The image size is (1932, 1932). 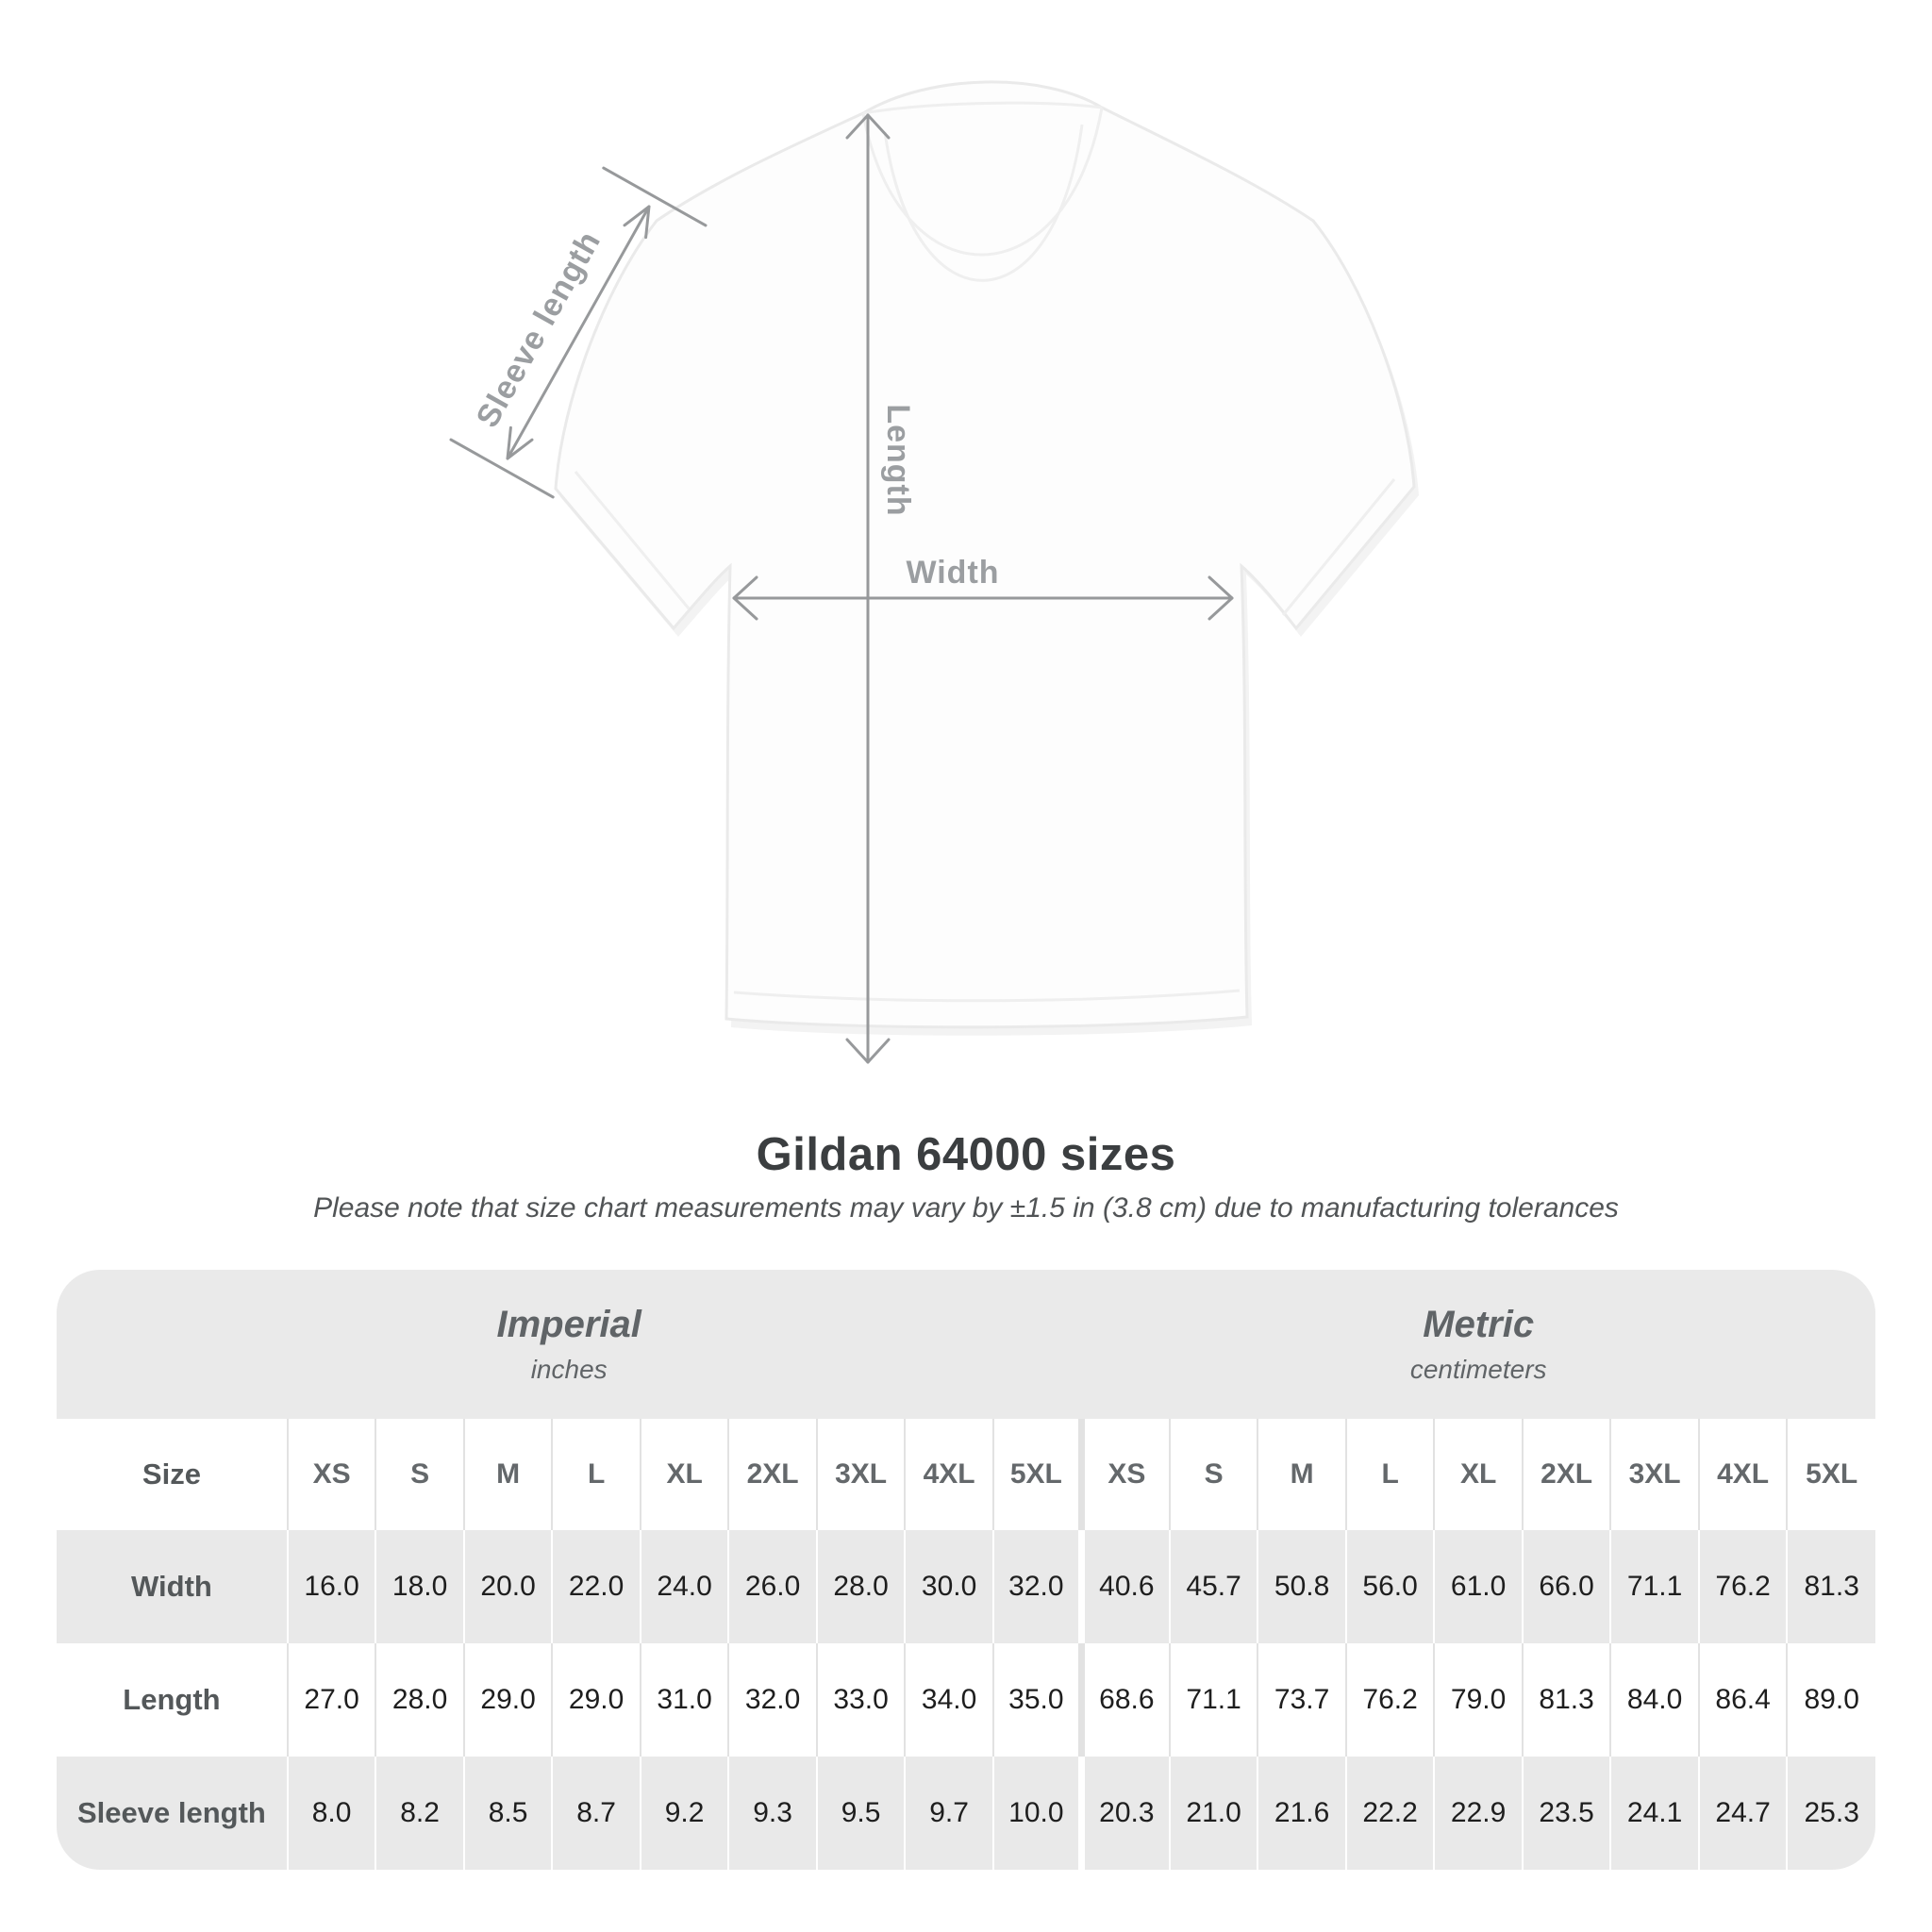 What do you see at coordinates (420, 1474) in the screenshot?
I see `size-header-imperial-s: S` at bounding box center [420, 1474].